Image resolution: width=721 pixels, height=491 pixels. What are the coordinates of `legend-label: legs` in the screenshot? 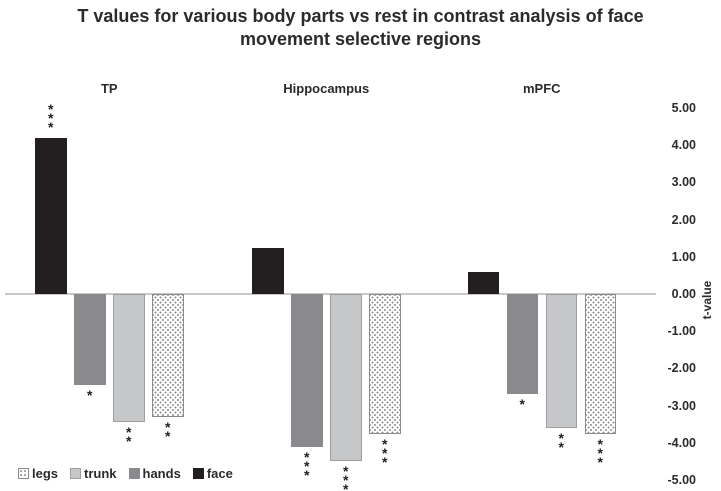 It's located at (45, 473).